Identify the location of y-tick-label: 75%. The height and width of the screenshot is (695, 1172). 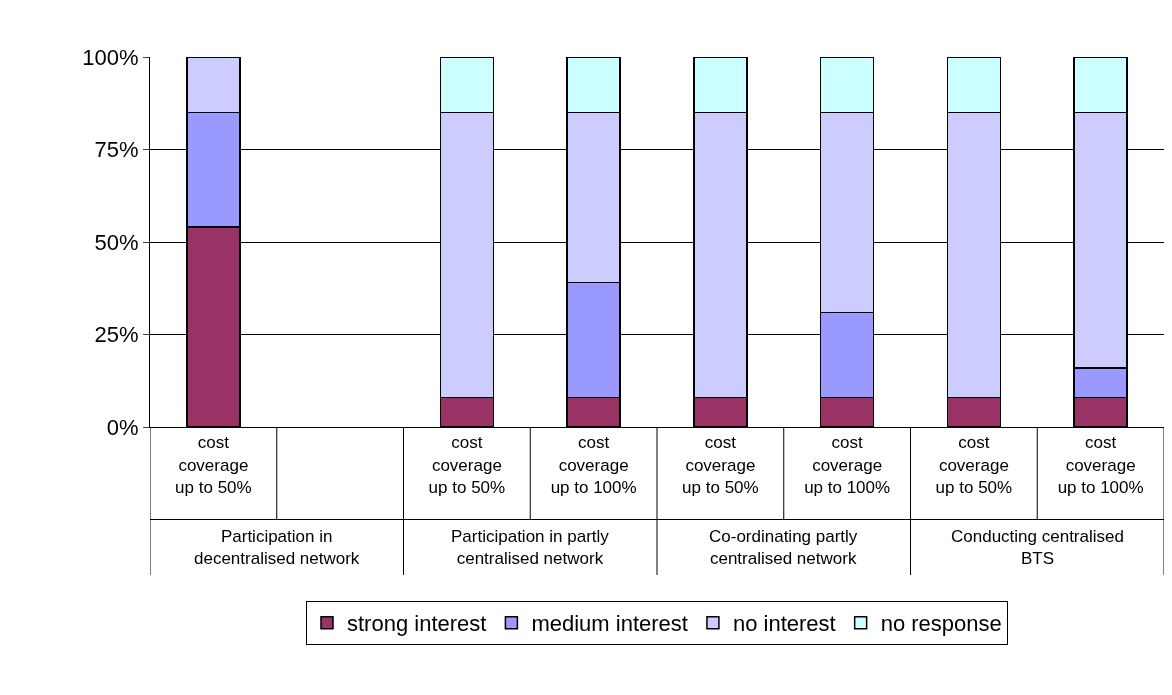
(116, 150).